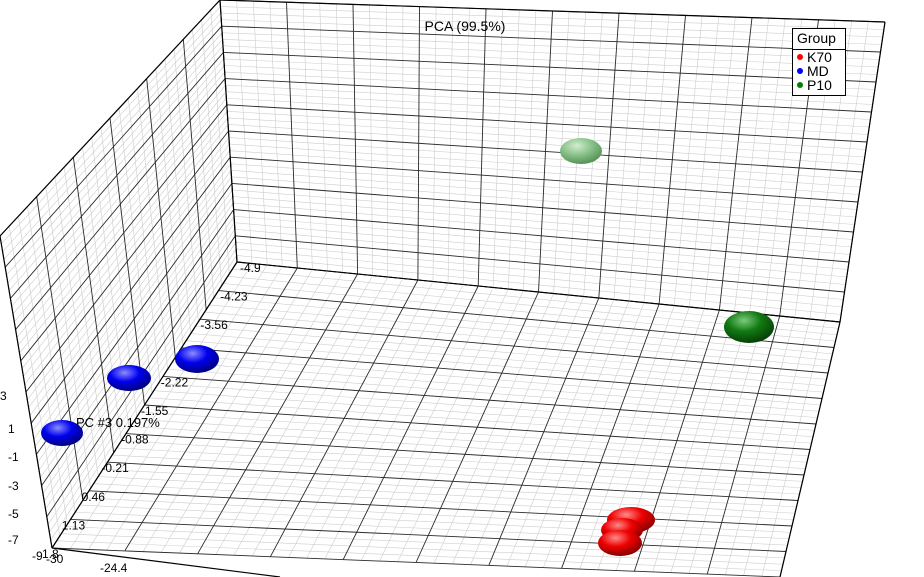  I want to click on z-tick-label: -9, so click(37, 556).